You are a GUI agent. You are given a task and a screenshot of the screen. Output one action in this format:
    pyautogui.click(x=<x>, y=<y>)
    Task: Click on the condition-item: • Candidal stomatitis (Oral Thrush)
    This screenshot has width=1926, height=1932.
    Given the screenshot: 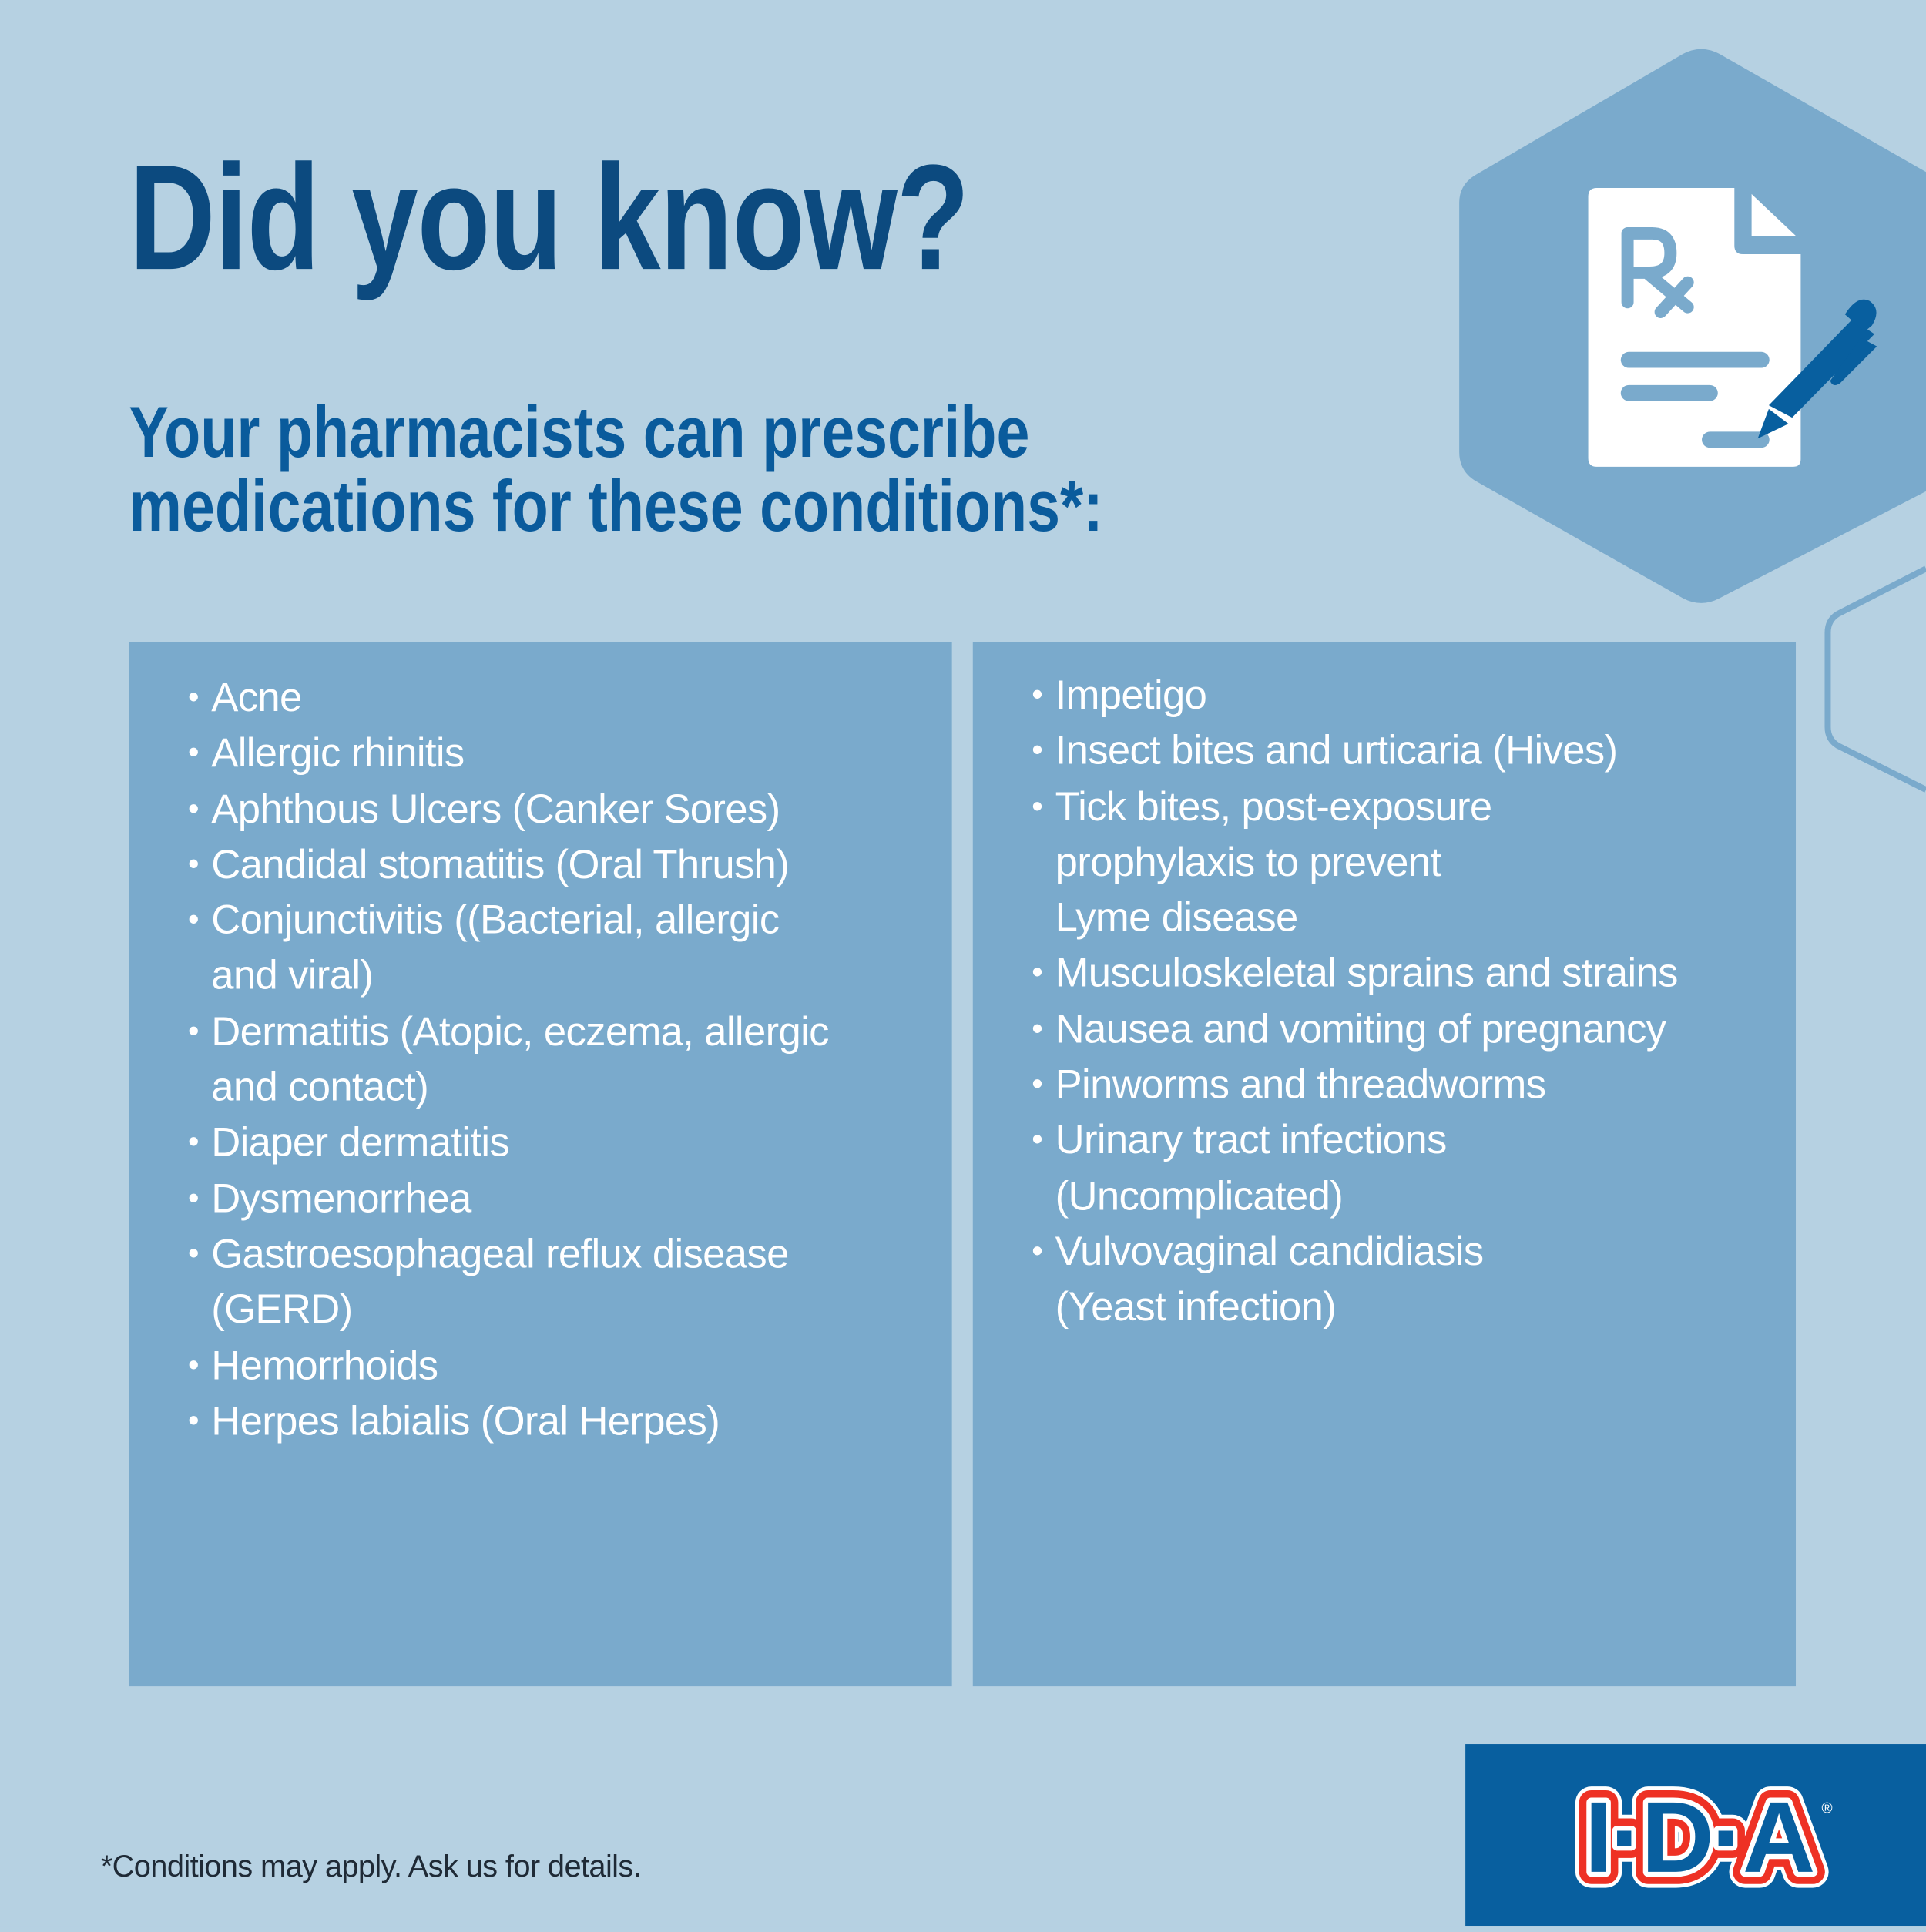 What is the action you would take?
    pyautogui.click(x=509, y=864)
    